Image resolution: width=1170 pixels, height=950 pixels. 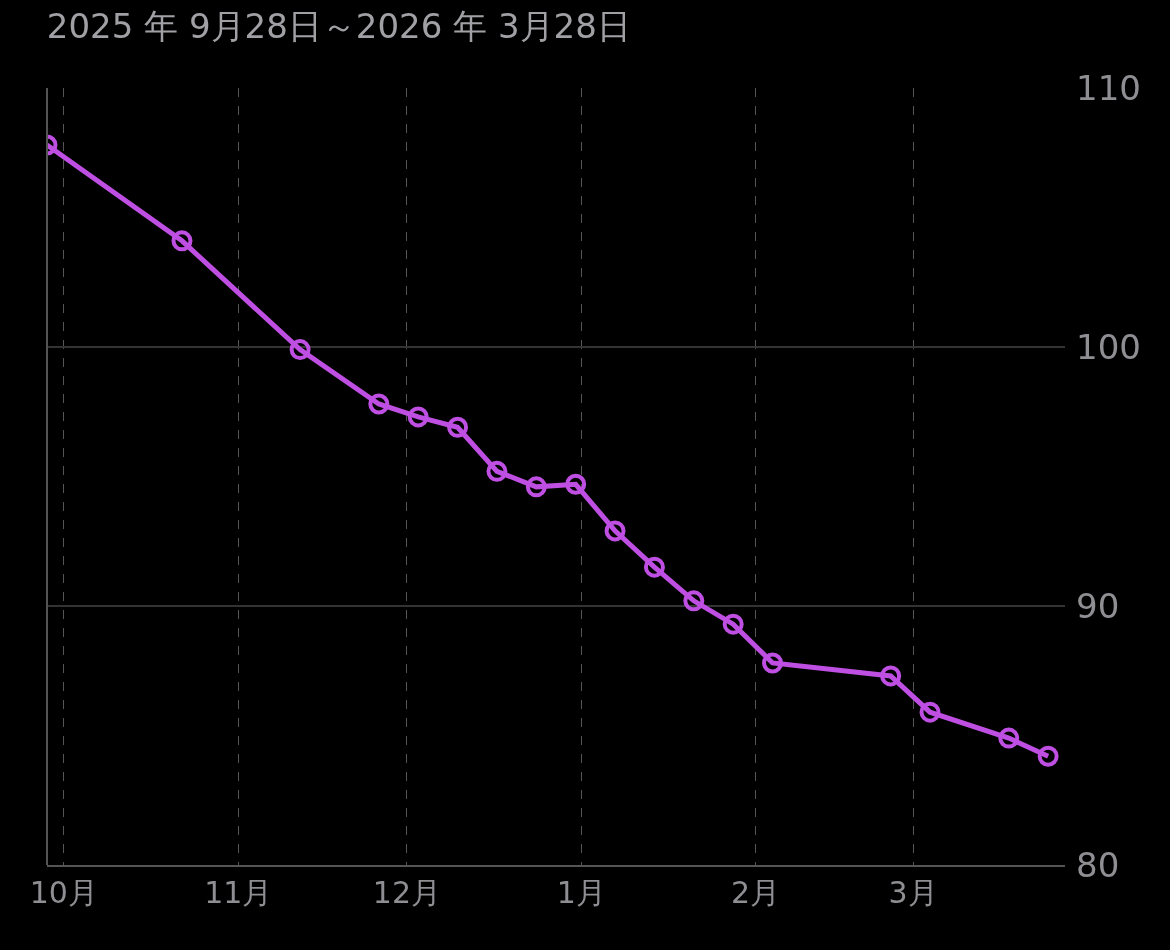 What do you see at coordinates (1098, 605) in the screenshot?
I see `y-tick-label: 90` at bounding box center [1098, 605].